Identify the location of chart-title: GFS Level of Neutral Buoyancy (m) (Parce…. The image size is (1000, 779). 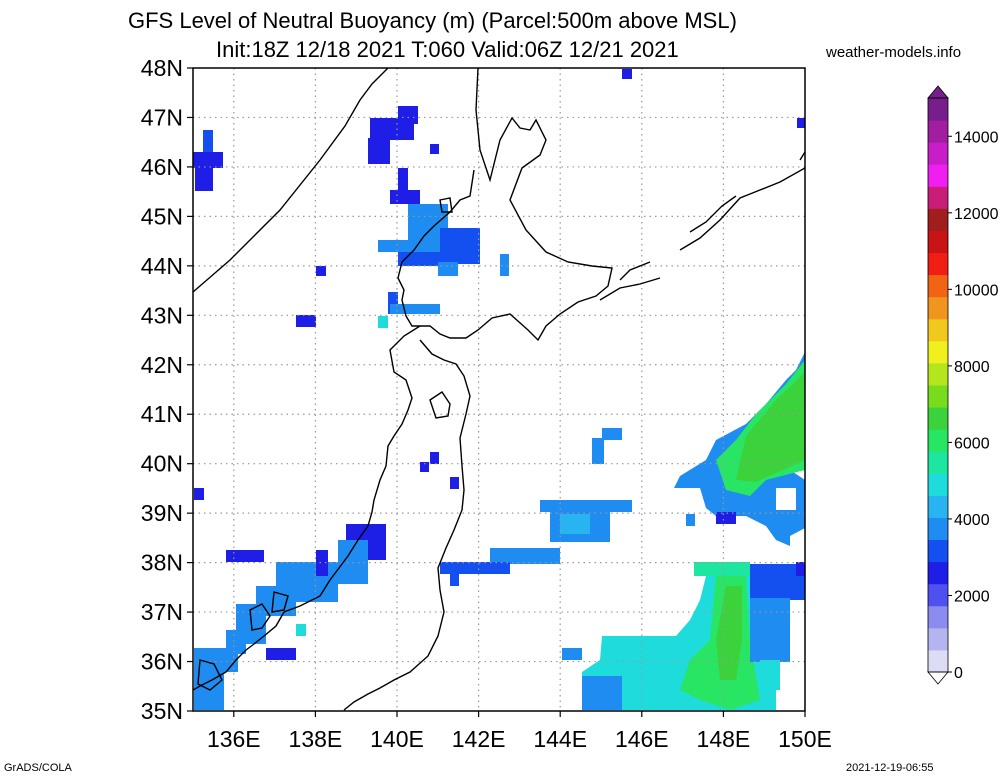
(432, 20).